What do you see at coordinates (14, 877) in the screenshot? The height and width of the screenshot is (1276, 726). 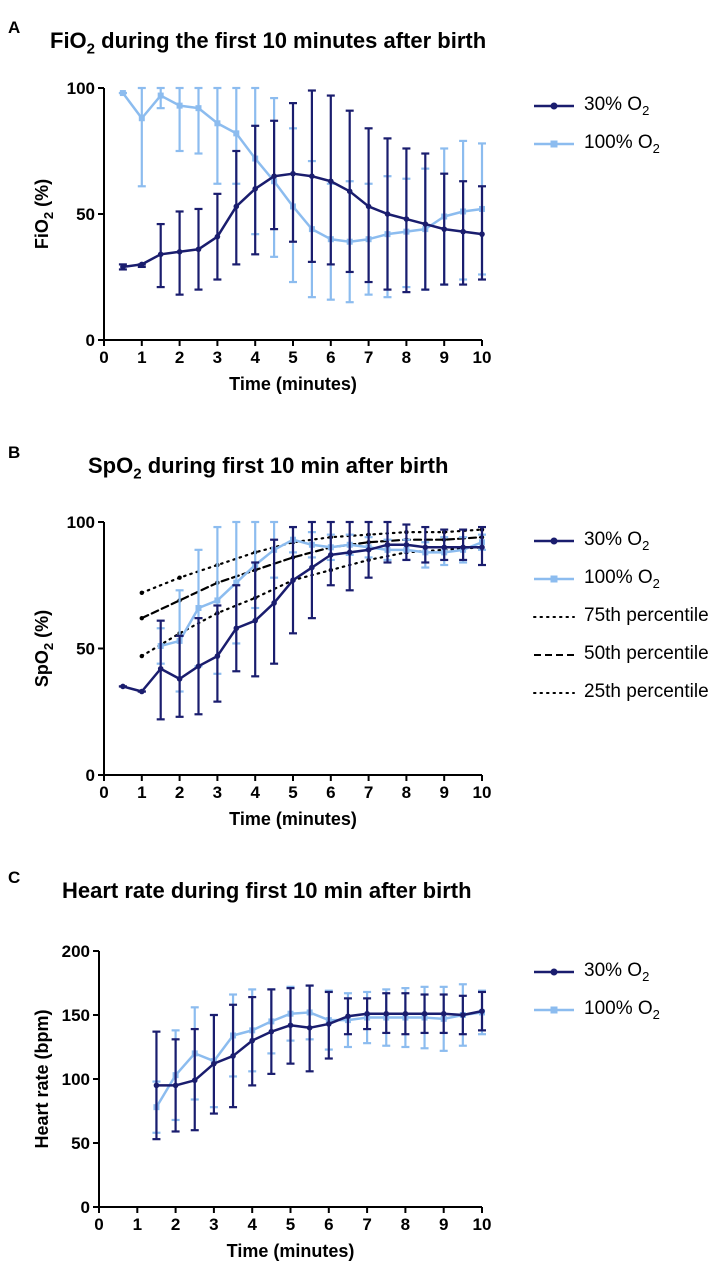 I see `panel-letter: C` at bounding box center [14, 877].